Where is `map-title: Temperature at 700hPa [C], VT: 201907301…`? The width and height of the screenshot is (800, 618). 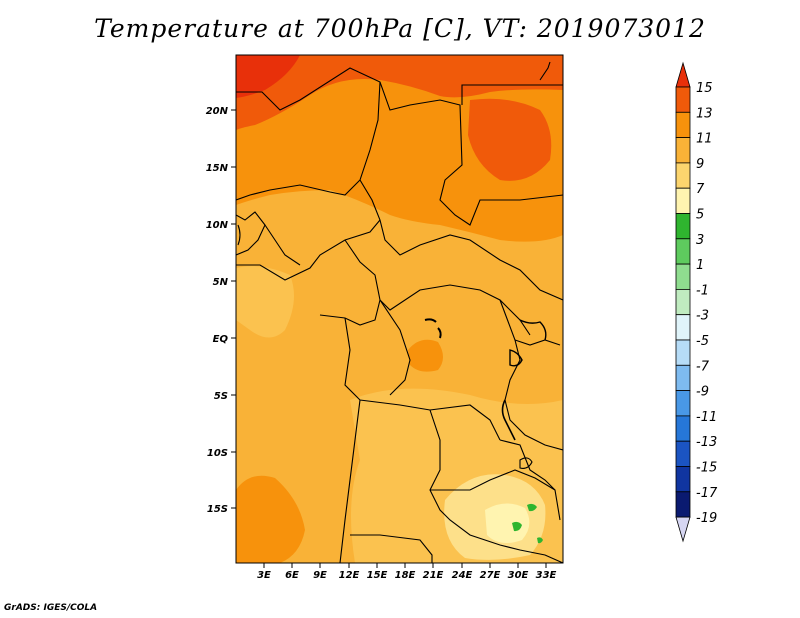
map-title: Temperature at 700hPa [C], VT: 201907301… is located at coordinates (400, 28).